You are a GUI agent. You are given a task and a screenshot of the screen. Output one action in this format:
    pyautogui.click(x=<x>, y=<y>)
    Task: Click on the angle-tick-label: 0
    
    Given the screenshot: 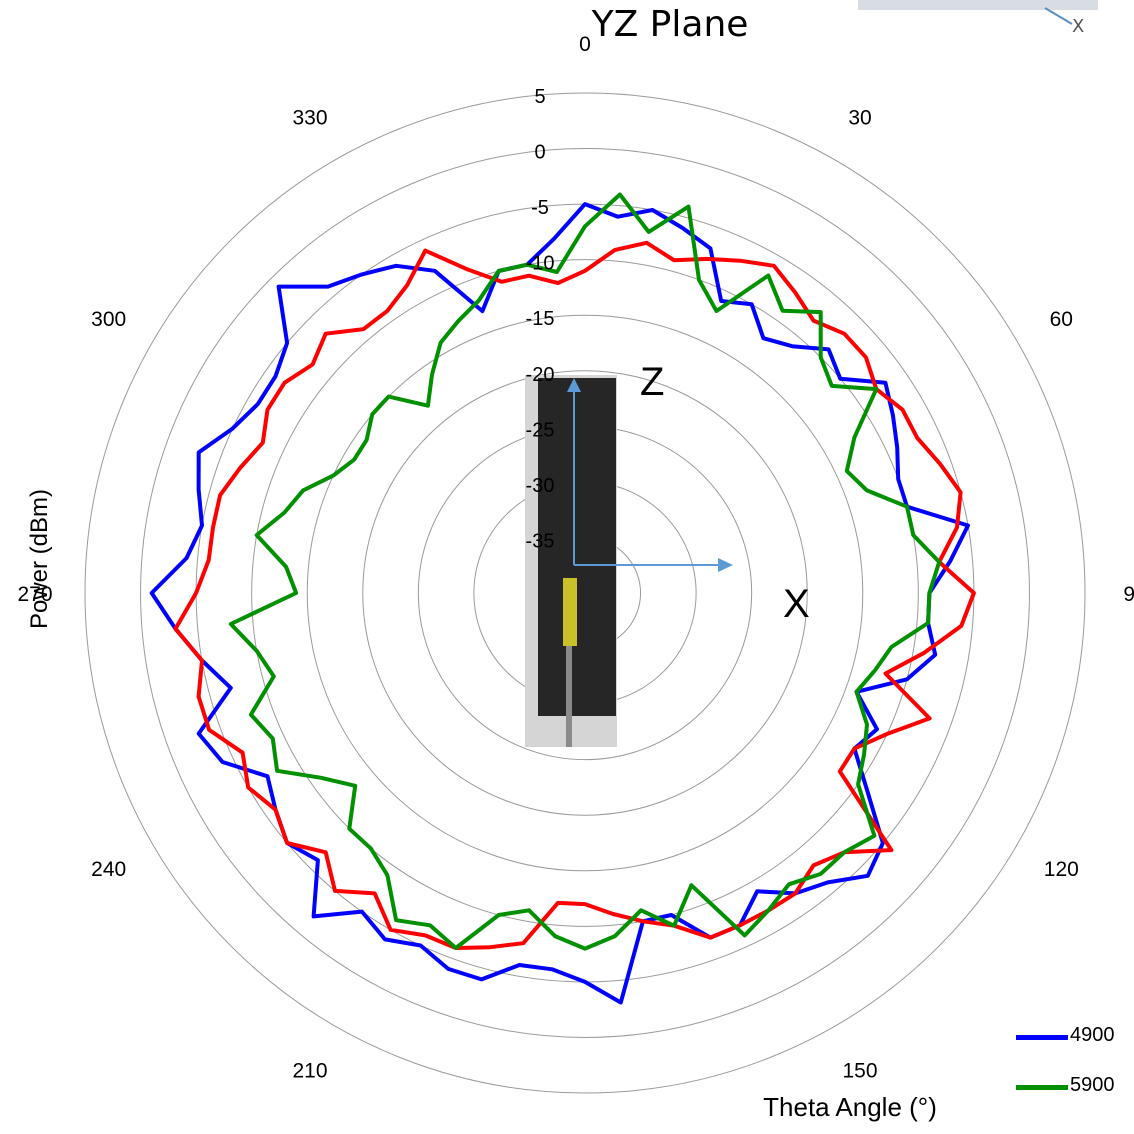 What is the action you would take?
    pyautogui.click(x=585, y=44)
    